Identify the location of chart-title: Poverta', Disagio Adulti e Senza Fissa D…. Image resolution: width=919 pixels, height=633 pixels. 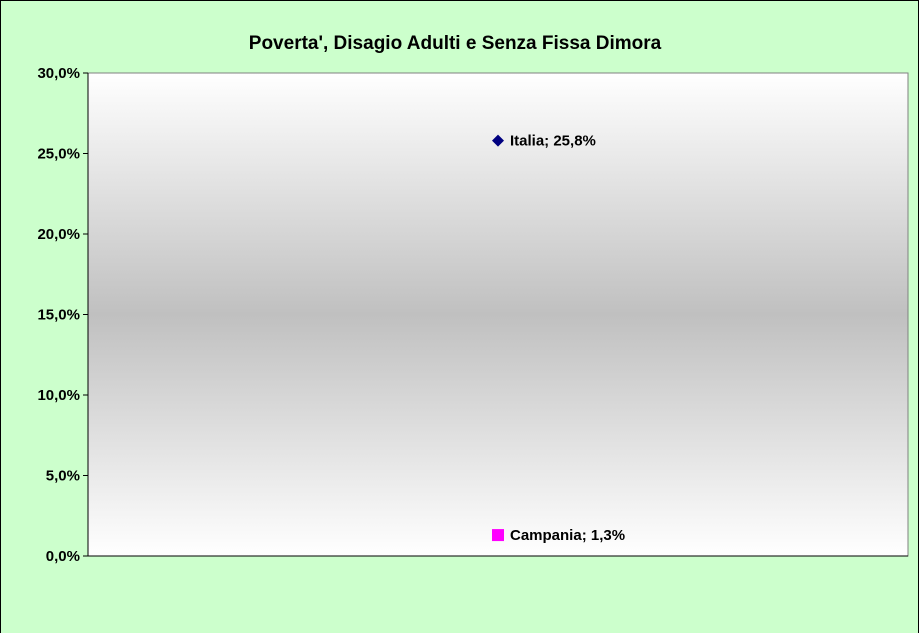
(455, 43).